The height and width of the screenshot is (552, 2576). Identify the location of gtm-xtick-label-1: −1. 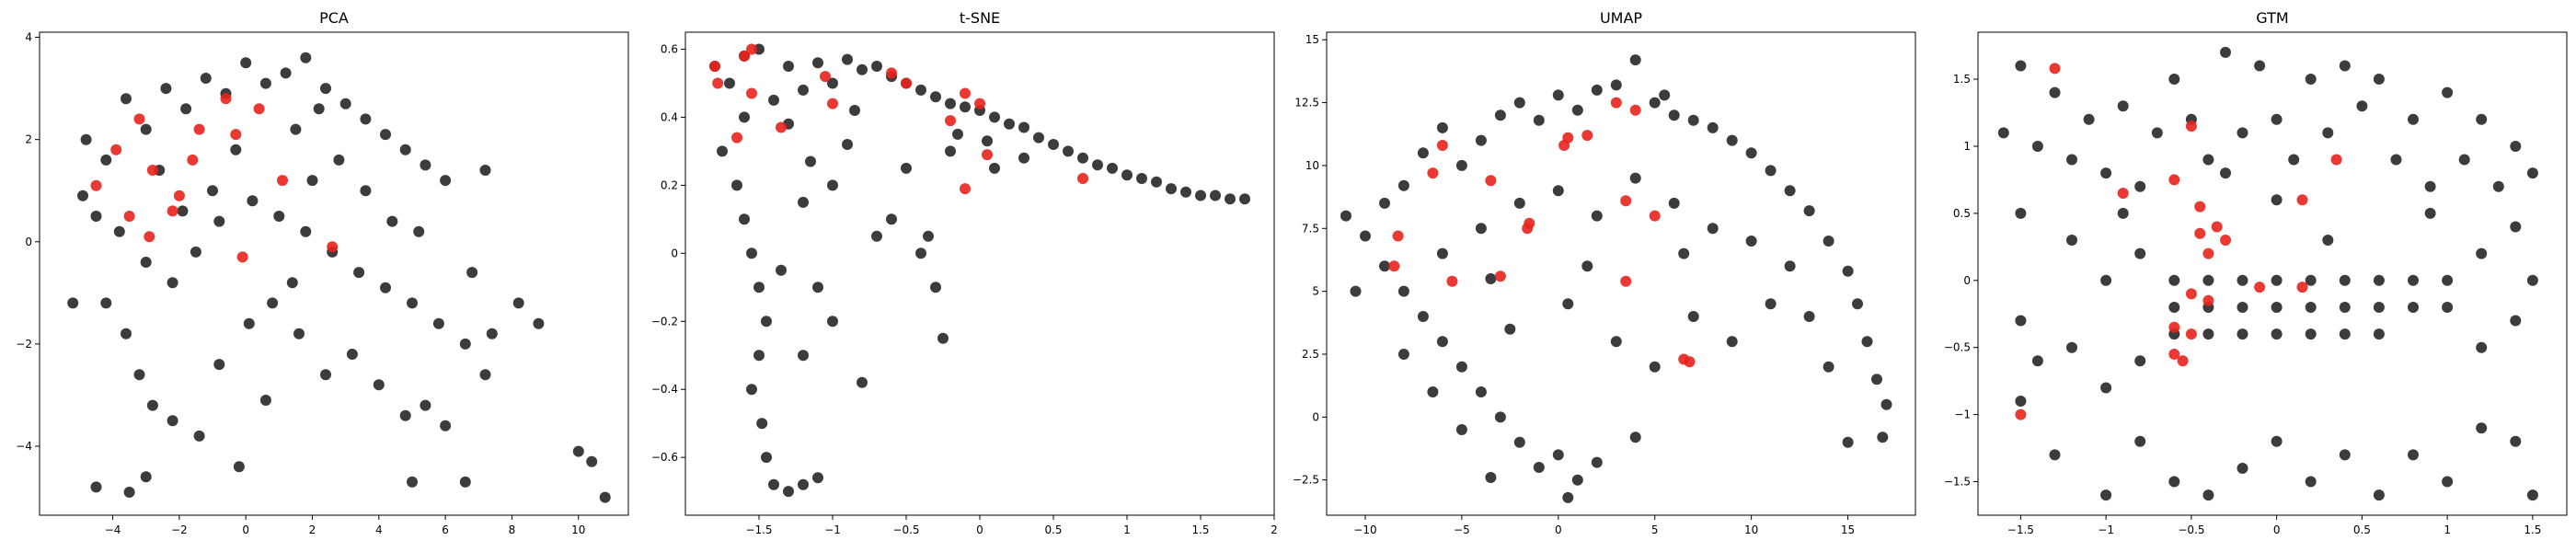
(2106, 529).